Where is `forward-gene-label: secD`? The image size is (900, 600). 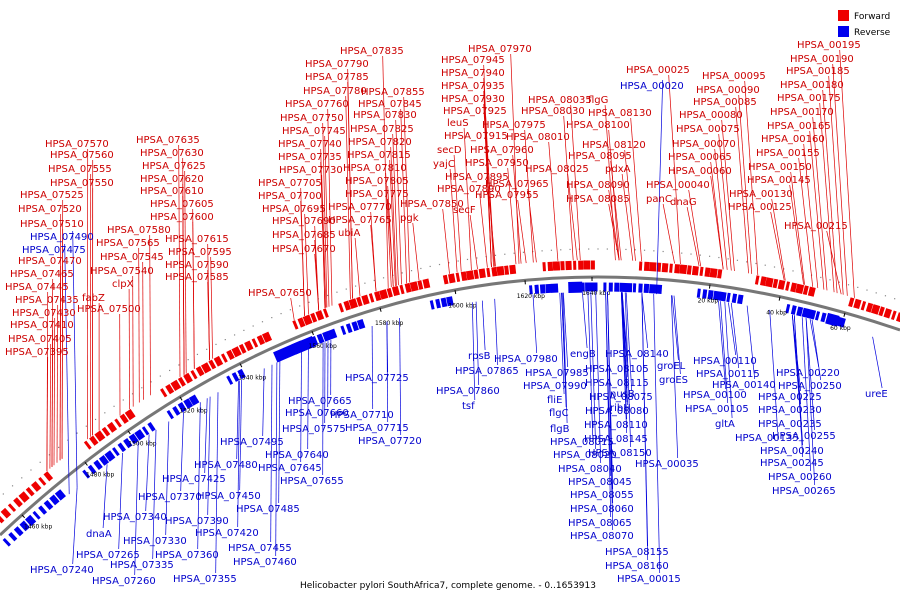
forward-gene-label: secD is located at coordinates (449, 150).